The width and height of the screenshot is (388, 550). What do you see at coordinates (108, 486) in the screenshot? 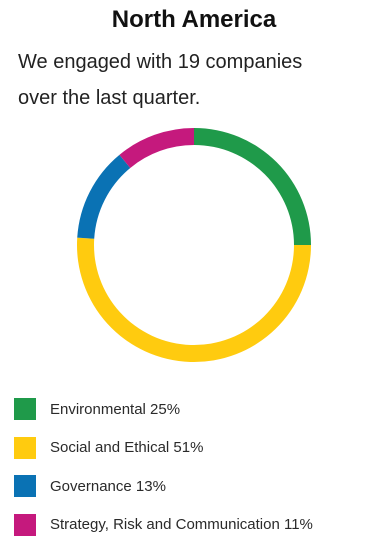
I see `legend-label-governance: Governance 13%` at bounding box center [108, 486].